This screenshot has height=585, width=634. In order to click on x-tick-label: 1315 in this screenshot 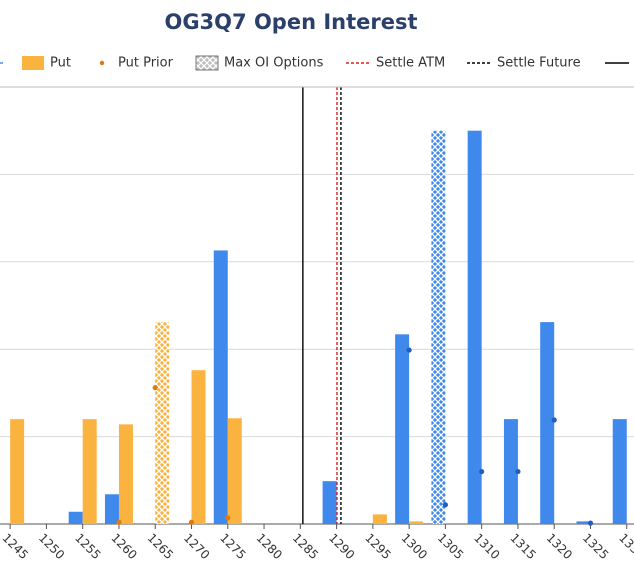, I will do `click(522, 546)`.